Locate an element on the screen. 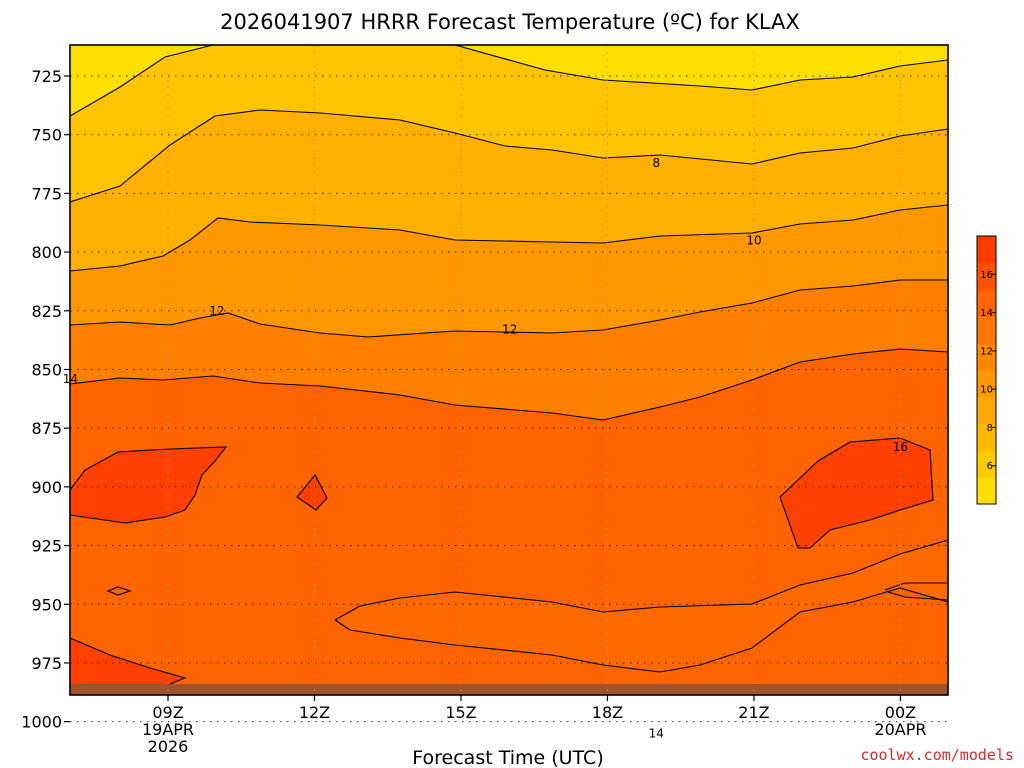 This screenshot has width=1024, height=768. isotherm-14-small-lens is located at coordinates (119, 591).